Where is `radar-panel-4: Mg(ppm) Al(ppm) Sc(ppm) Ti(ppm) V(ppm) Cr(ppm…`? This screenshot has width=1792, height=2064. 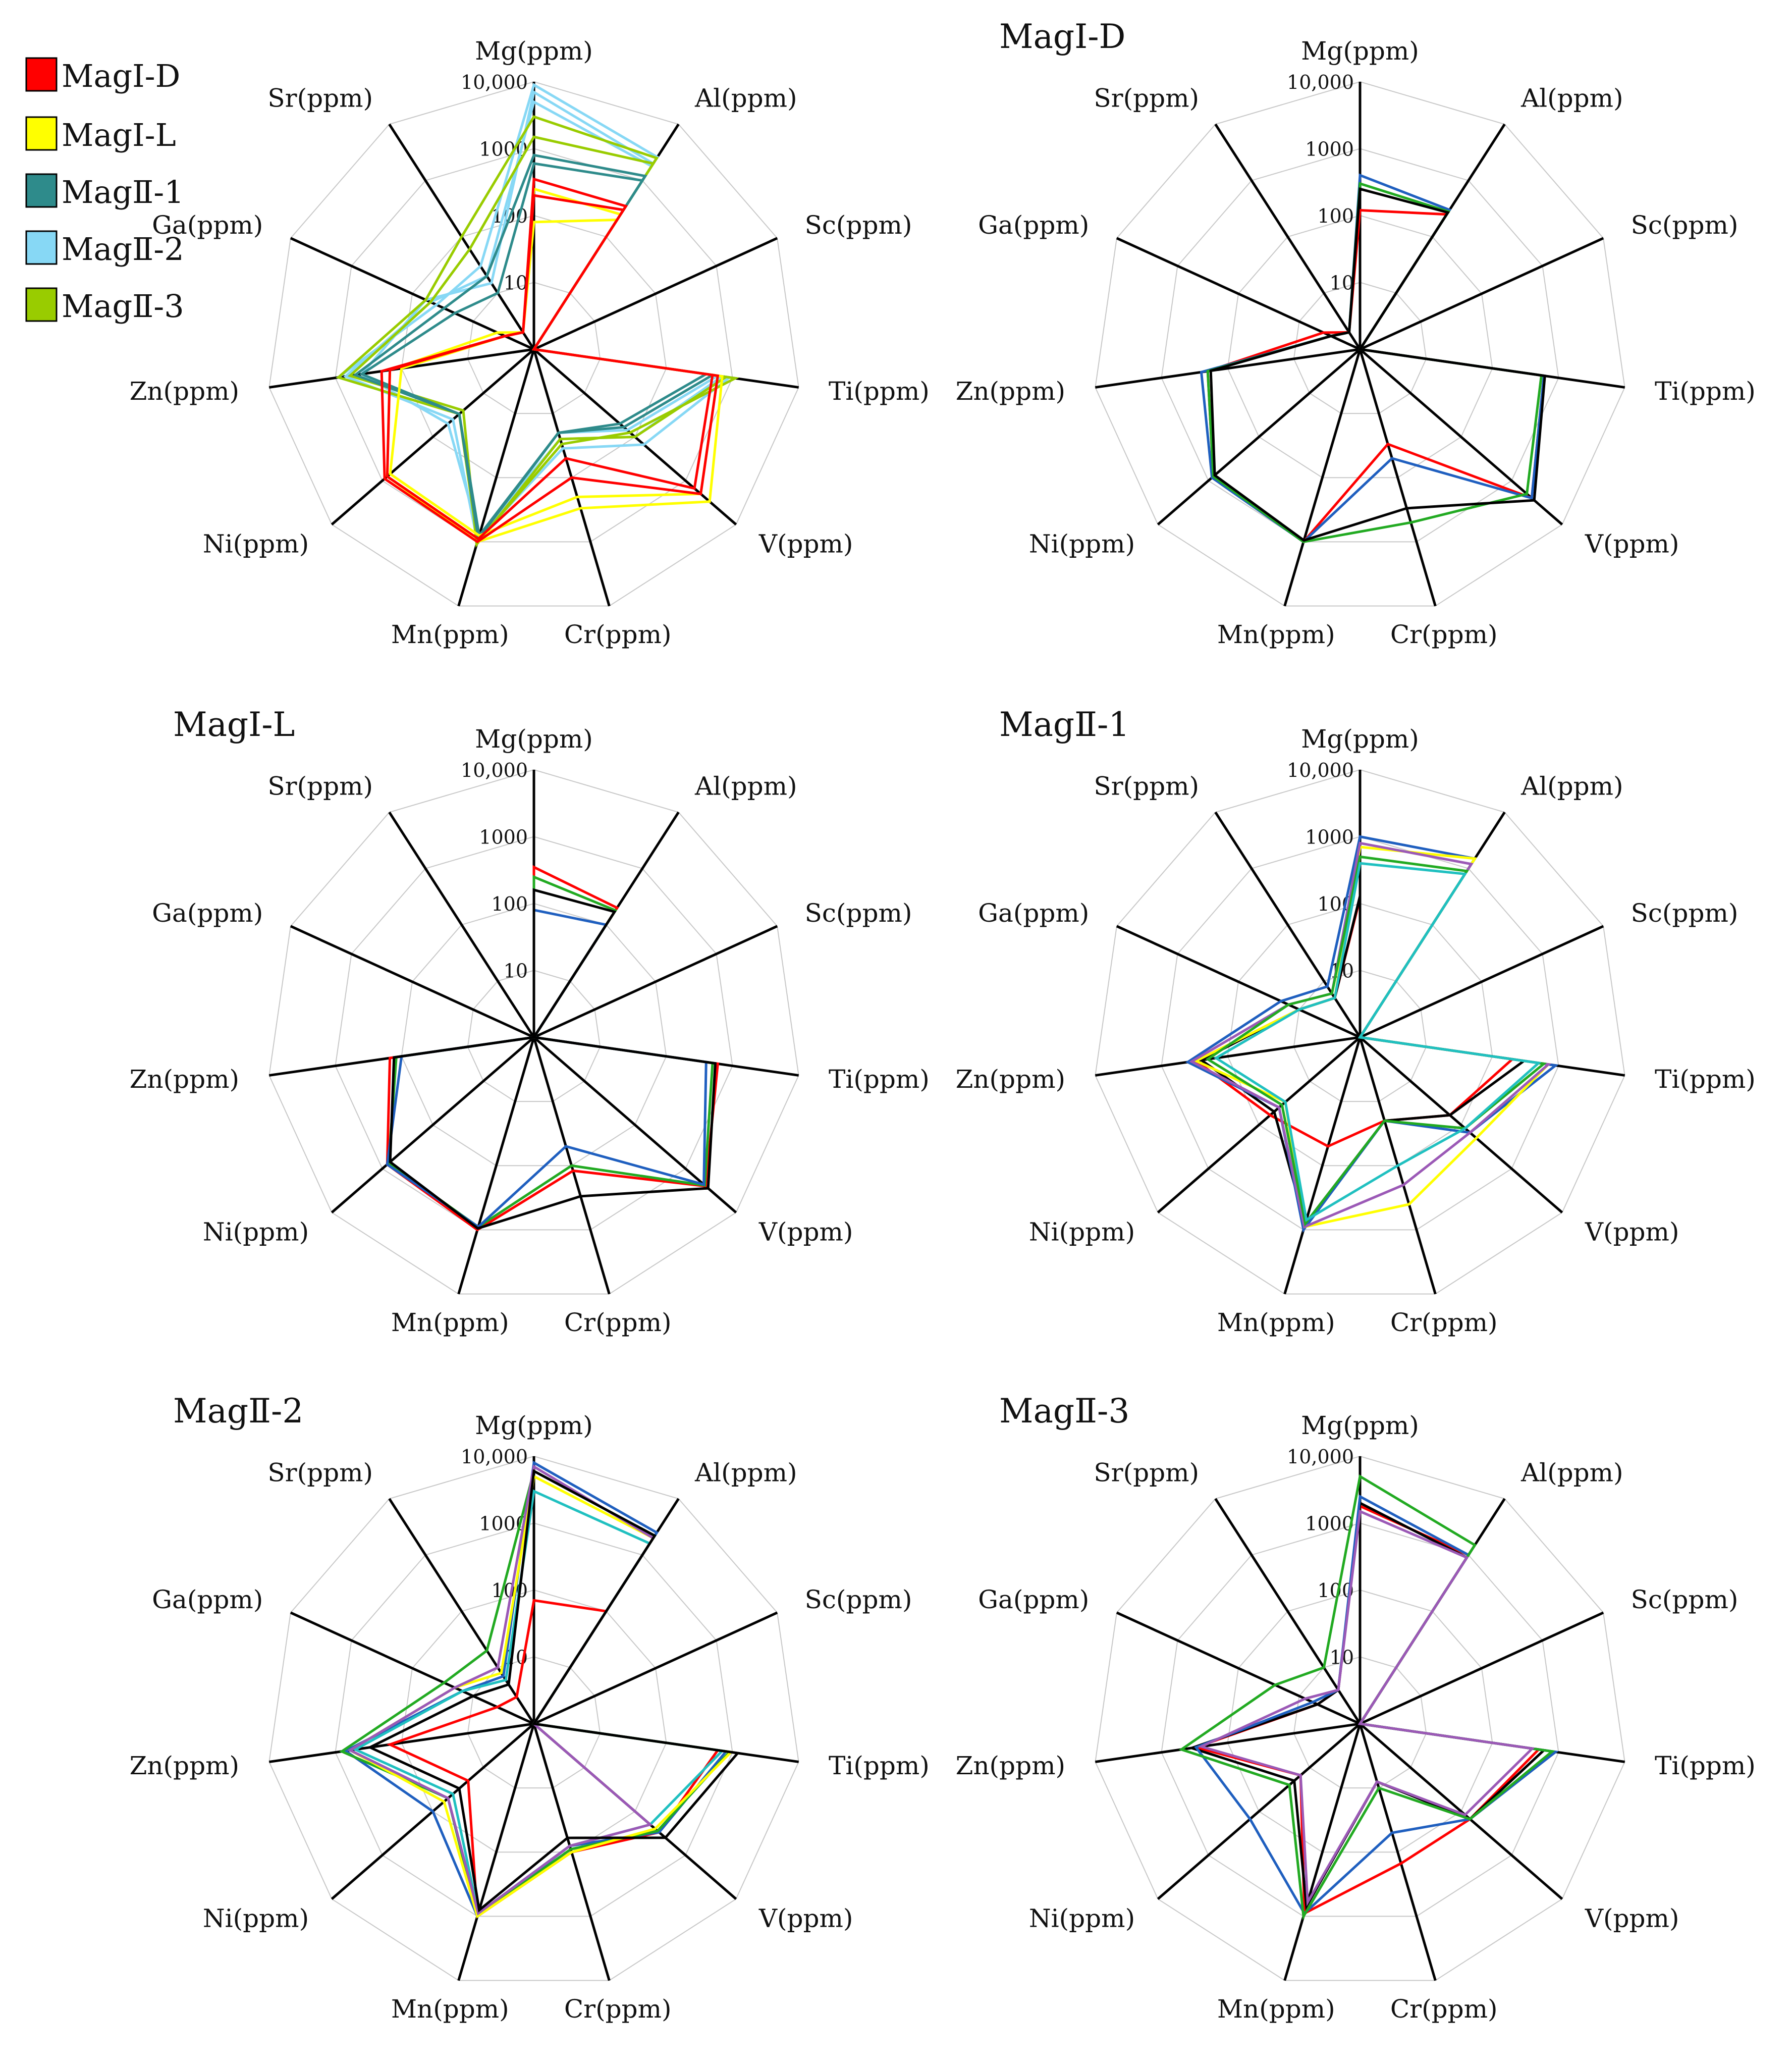 radar-panel-4: Mg(ppm) Al(ppm) Sc(ppm) Ti(ppm) V(ppm) Cr(ppm… is located at coordinates (1356, 1021).